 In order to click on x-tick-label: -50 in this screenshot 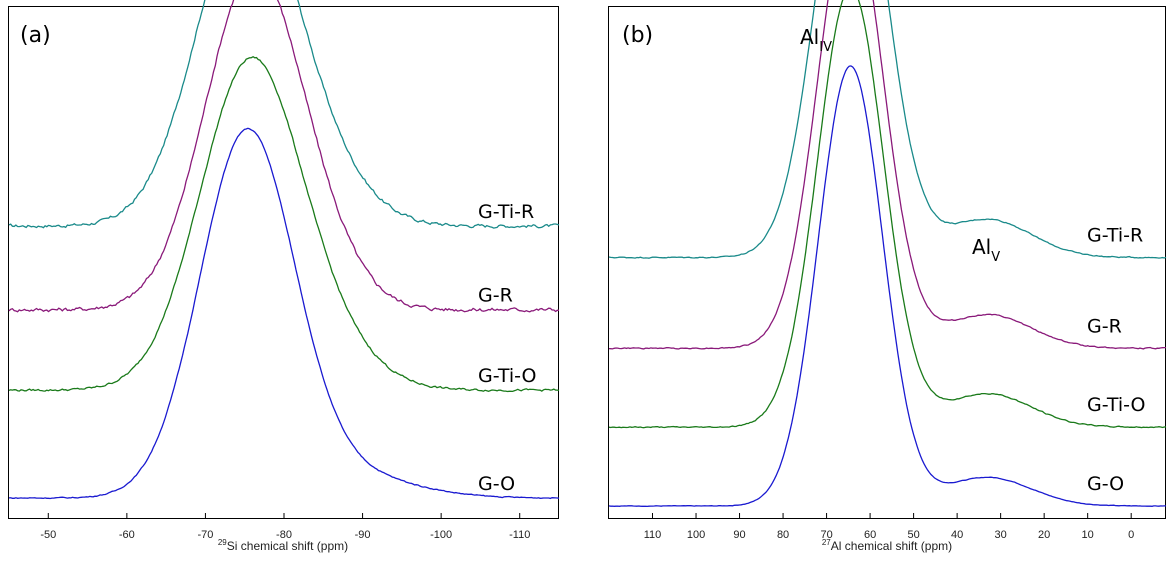, I will do `click(48, 535)`.